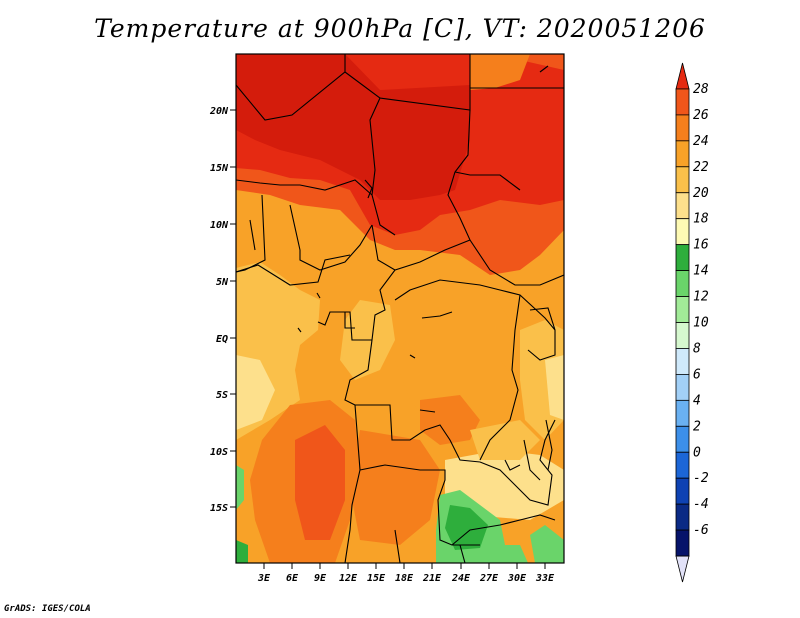 The height and width of the screenshot is (618, 800). Describe the element at coordinates (222, 339) in the screenshot. I see `lat-label: EQ` at that location.